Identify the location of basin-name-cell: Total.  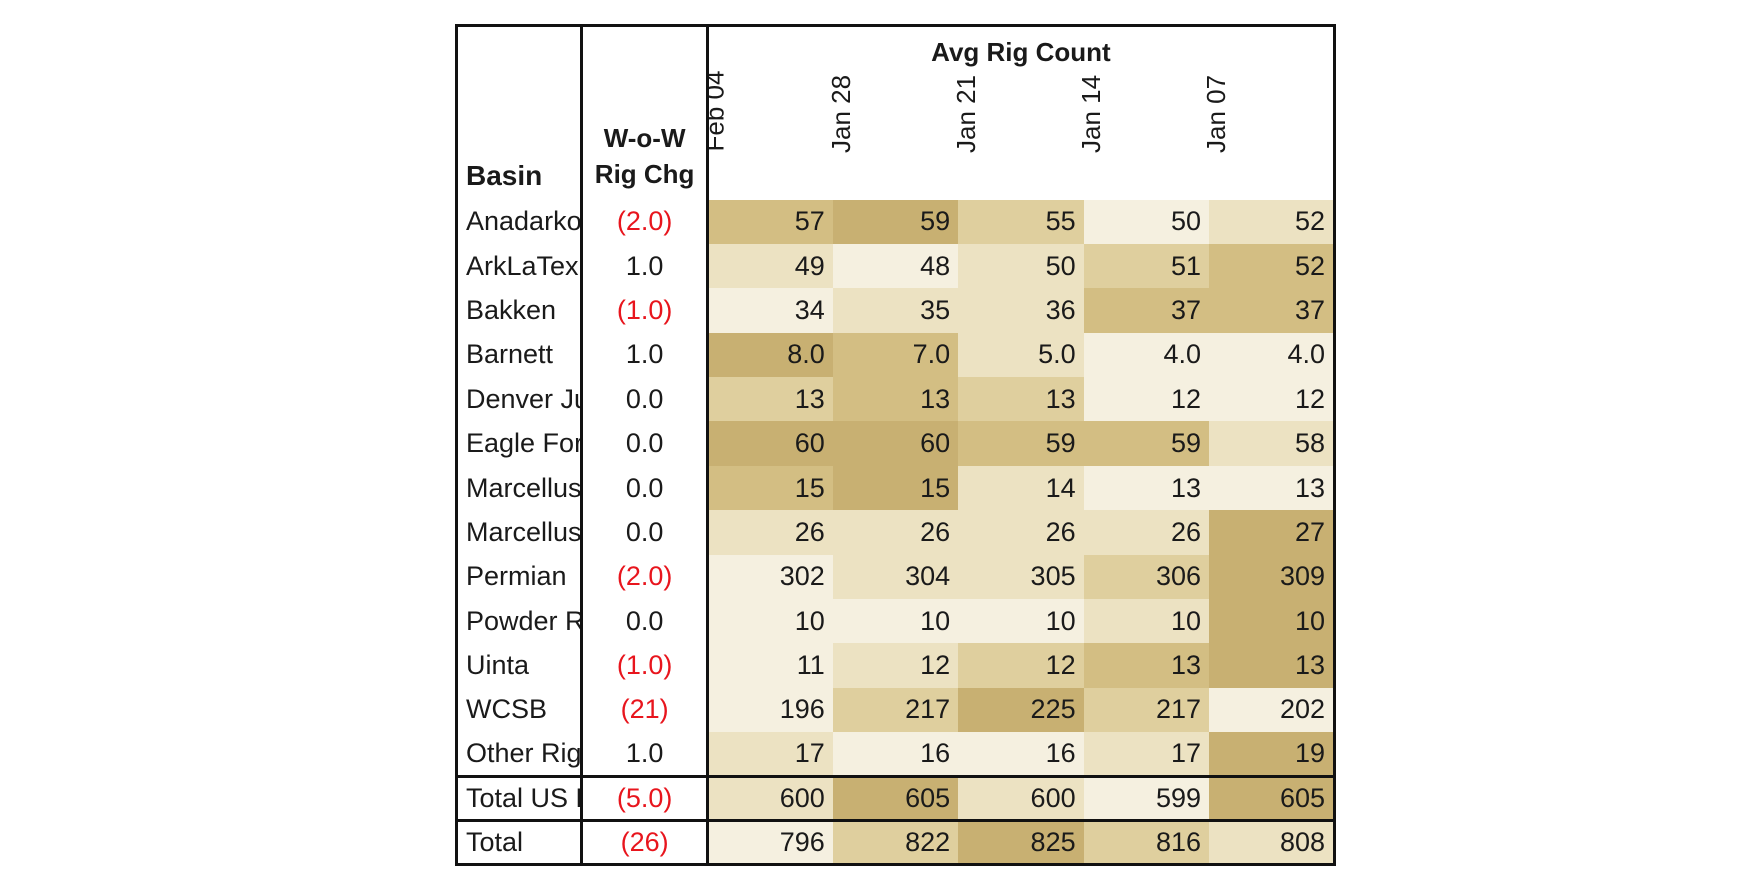
(518, 843).